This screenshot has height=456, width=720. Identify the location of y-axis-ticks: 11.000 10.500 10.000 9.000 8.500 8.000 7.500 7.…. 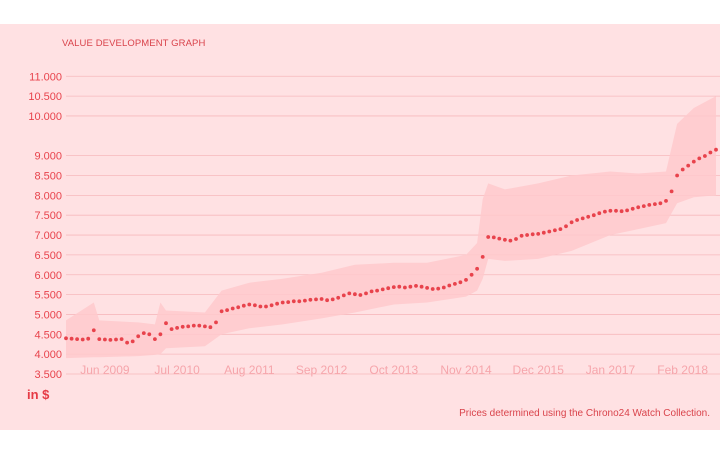
(45, 226).